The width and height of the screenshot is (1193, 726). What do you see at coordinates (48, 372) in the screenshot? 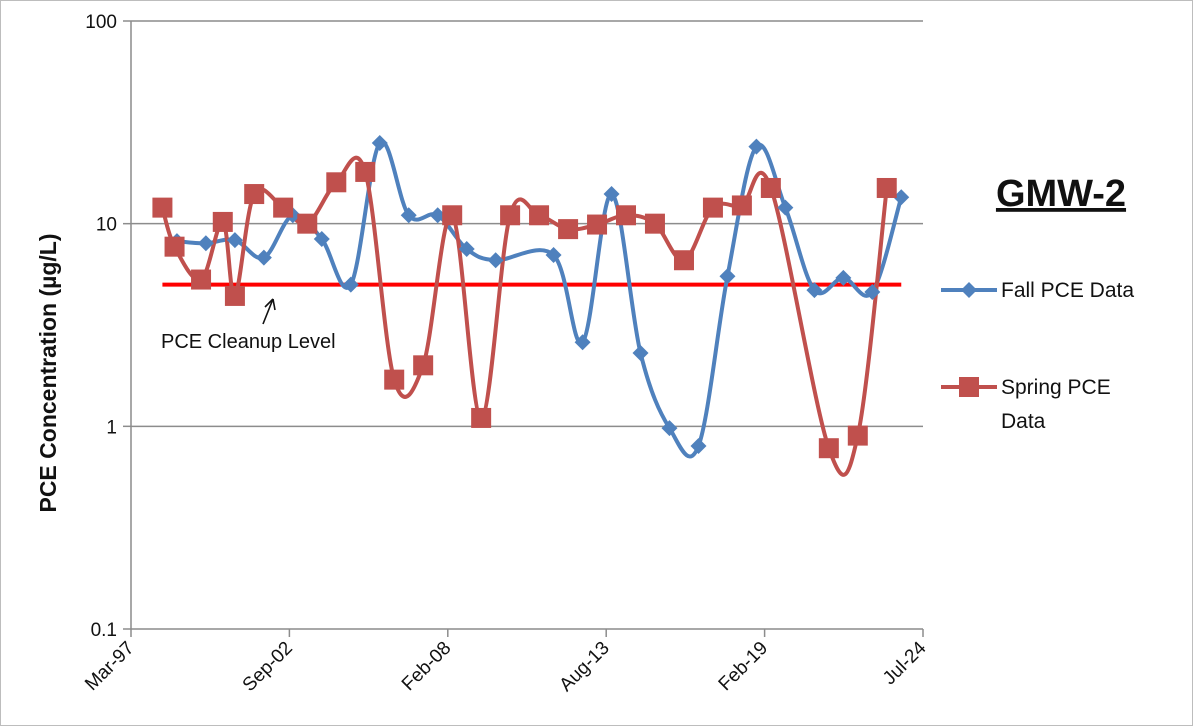
I see `y-axis-title: PCE Concentration (µg/L)` at bounding box center [48, 372].